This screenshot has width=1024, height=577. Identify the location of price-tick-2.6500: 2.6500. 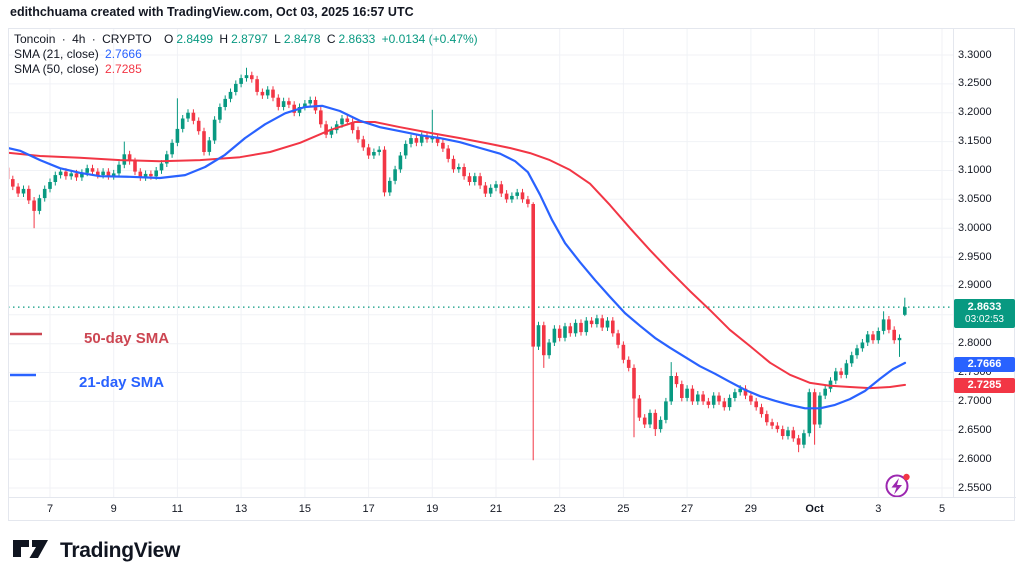
(975, 429).